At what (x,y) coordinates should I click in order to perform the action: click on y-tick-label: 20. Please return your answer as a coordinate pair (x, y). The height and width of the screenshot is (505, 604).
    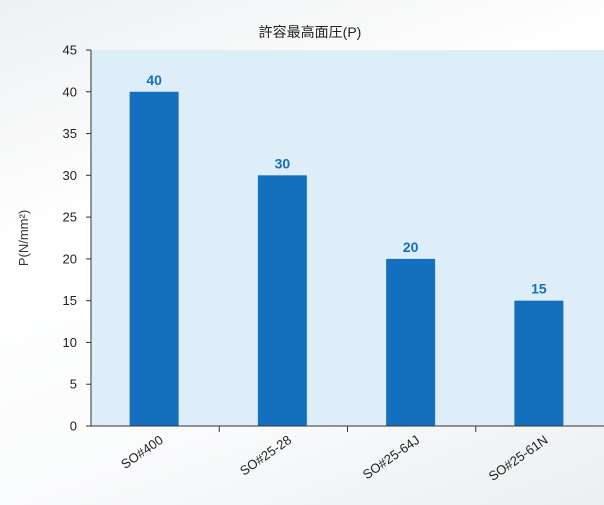
    Looking at the image, I should click on (70, 258).